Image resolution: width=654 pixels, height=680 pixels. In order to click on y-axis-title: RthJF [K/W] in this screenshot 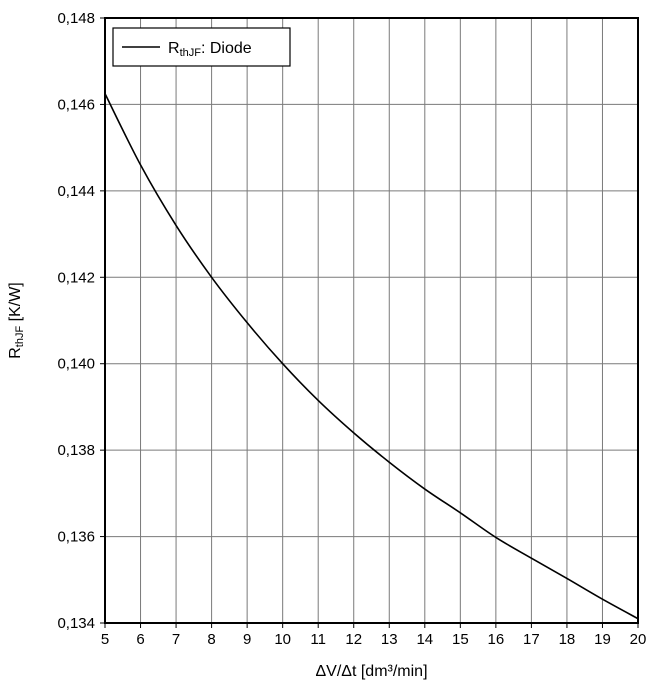, I will do `click(16, 320)`.